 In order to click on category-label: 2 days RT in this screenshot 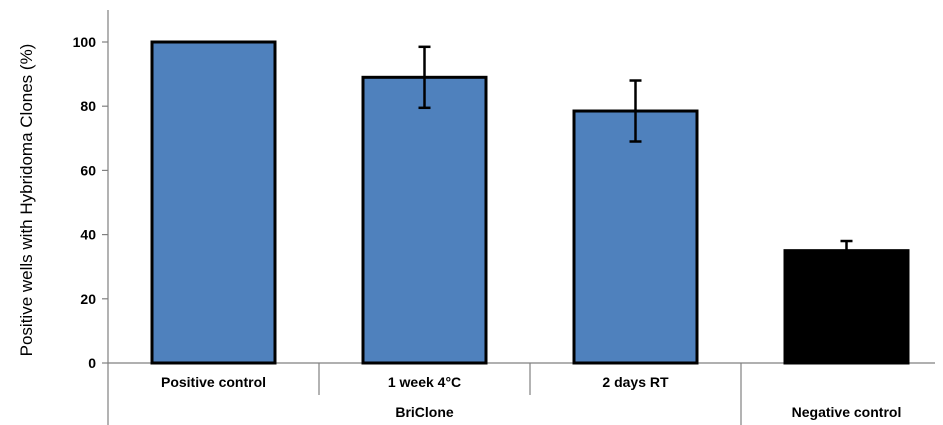, I will do `click(635, 382)`.